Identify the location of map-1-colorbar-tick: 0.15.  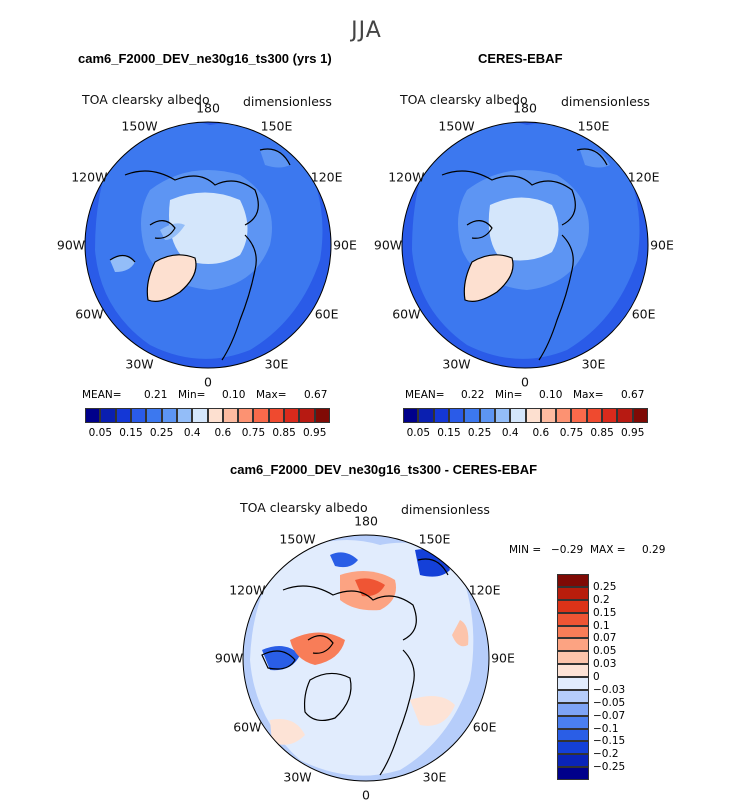
(131, 433).